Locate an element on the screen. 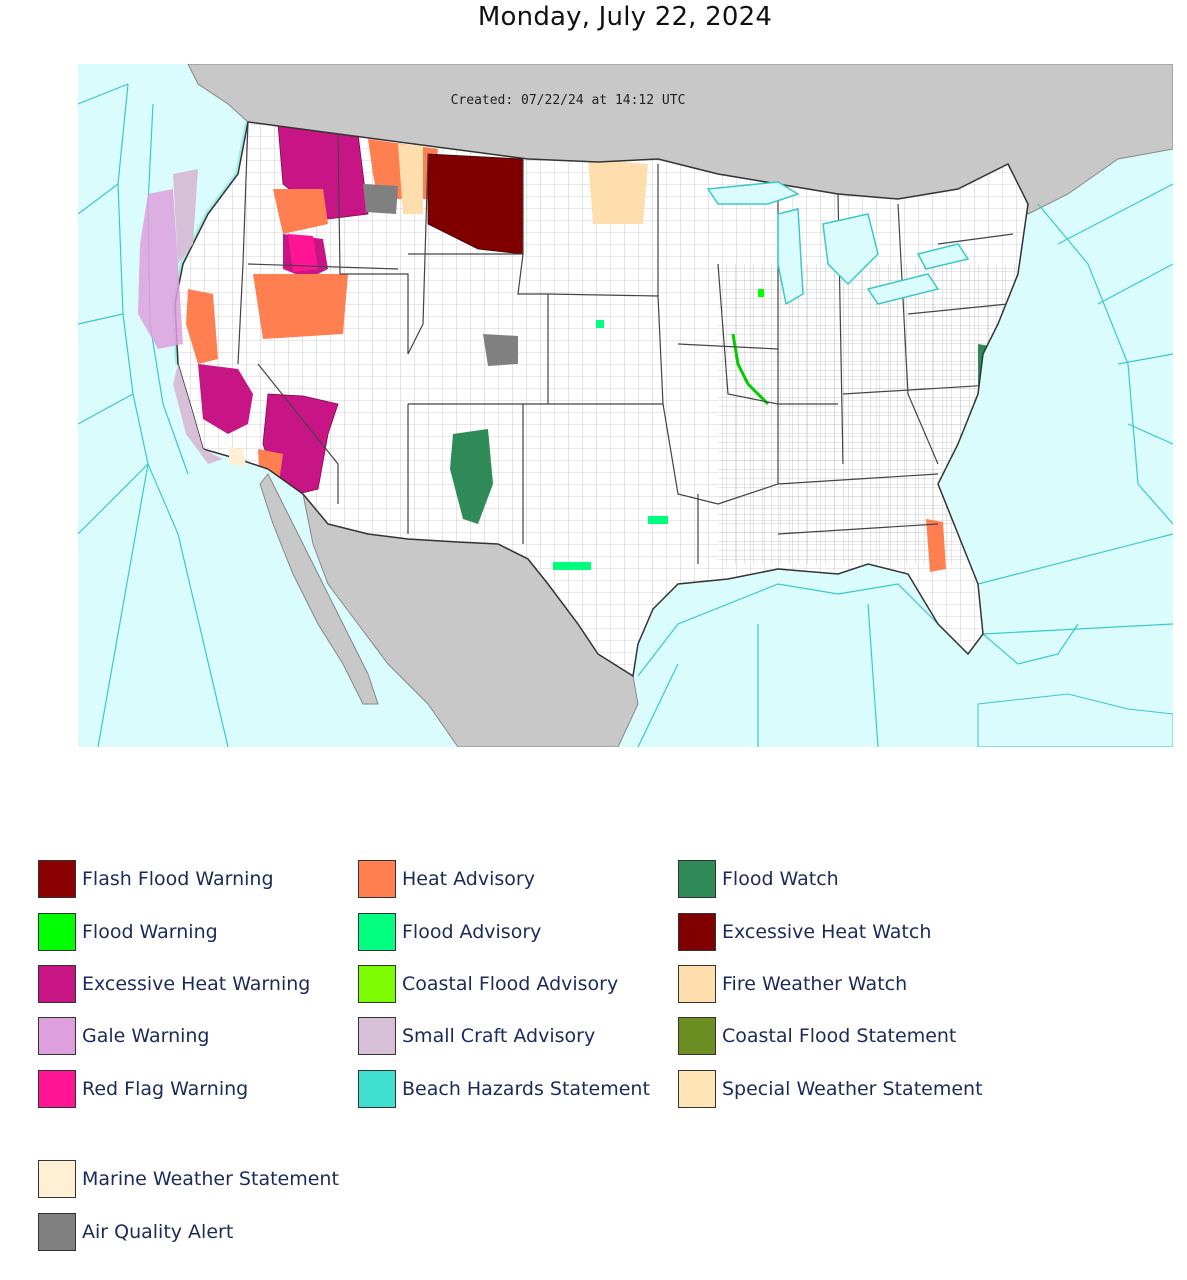 The height and width of the screenshot is (1280, 1187). legend-label: Marine Weather Statement is located at coordinates (210, 1179).